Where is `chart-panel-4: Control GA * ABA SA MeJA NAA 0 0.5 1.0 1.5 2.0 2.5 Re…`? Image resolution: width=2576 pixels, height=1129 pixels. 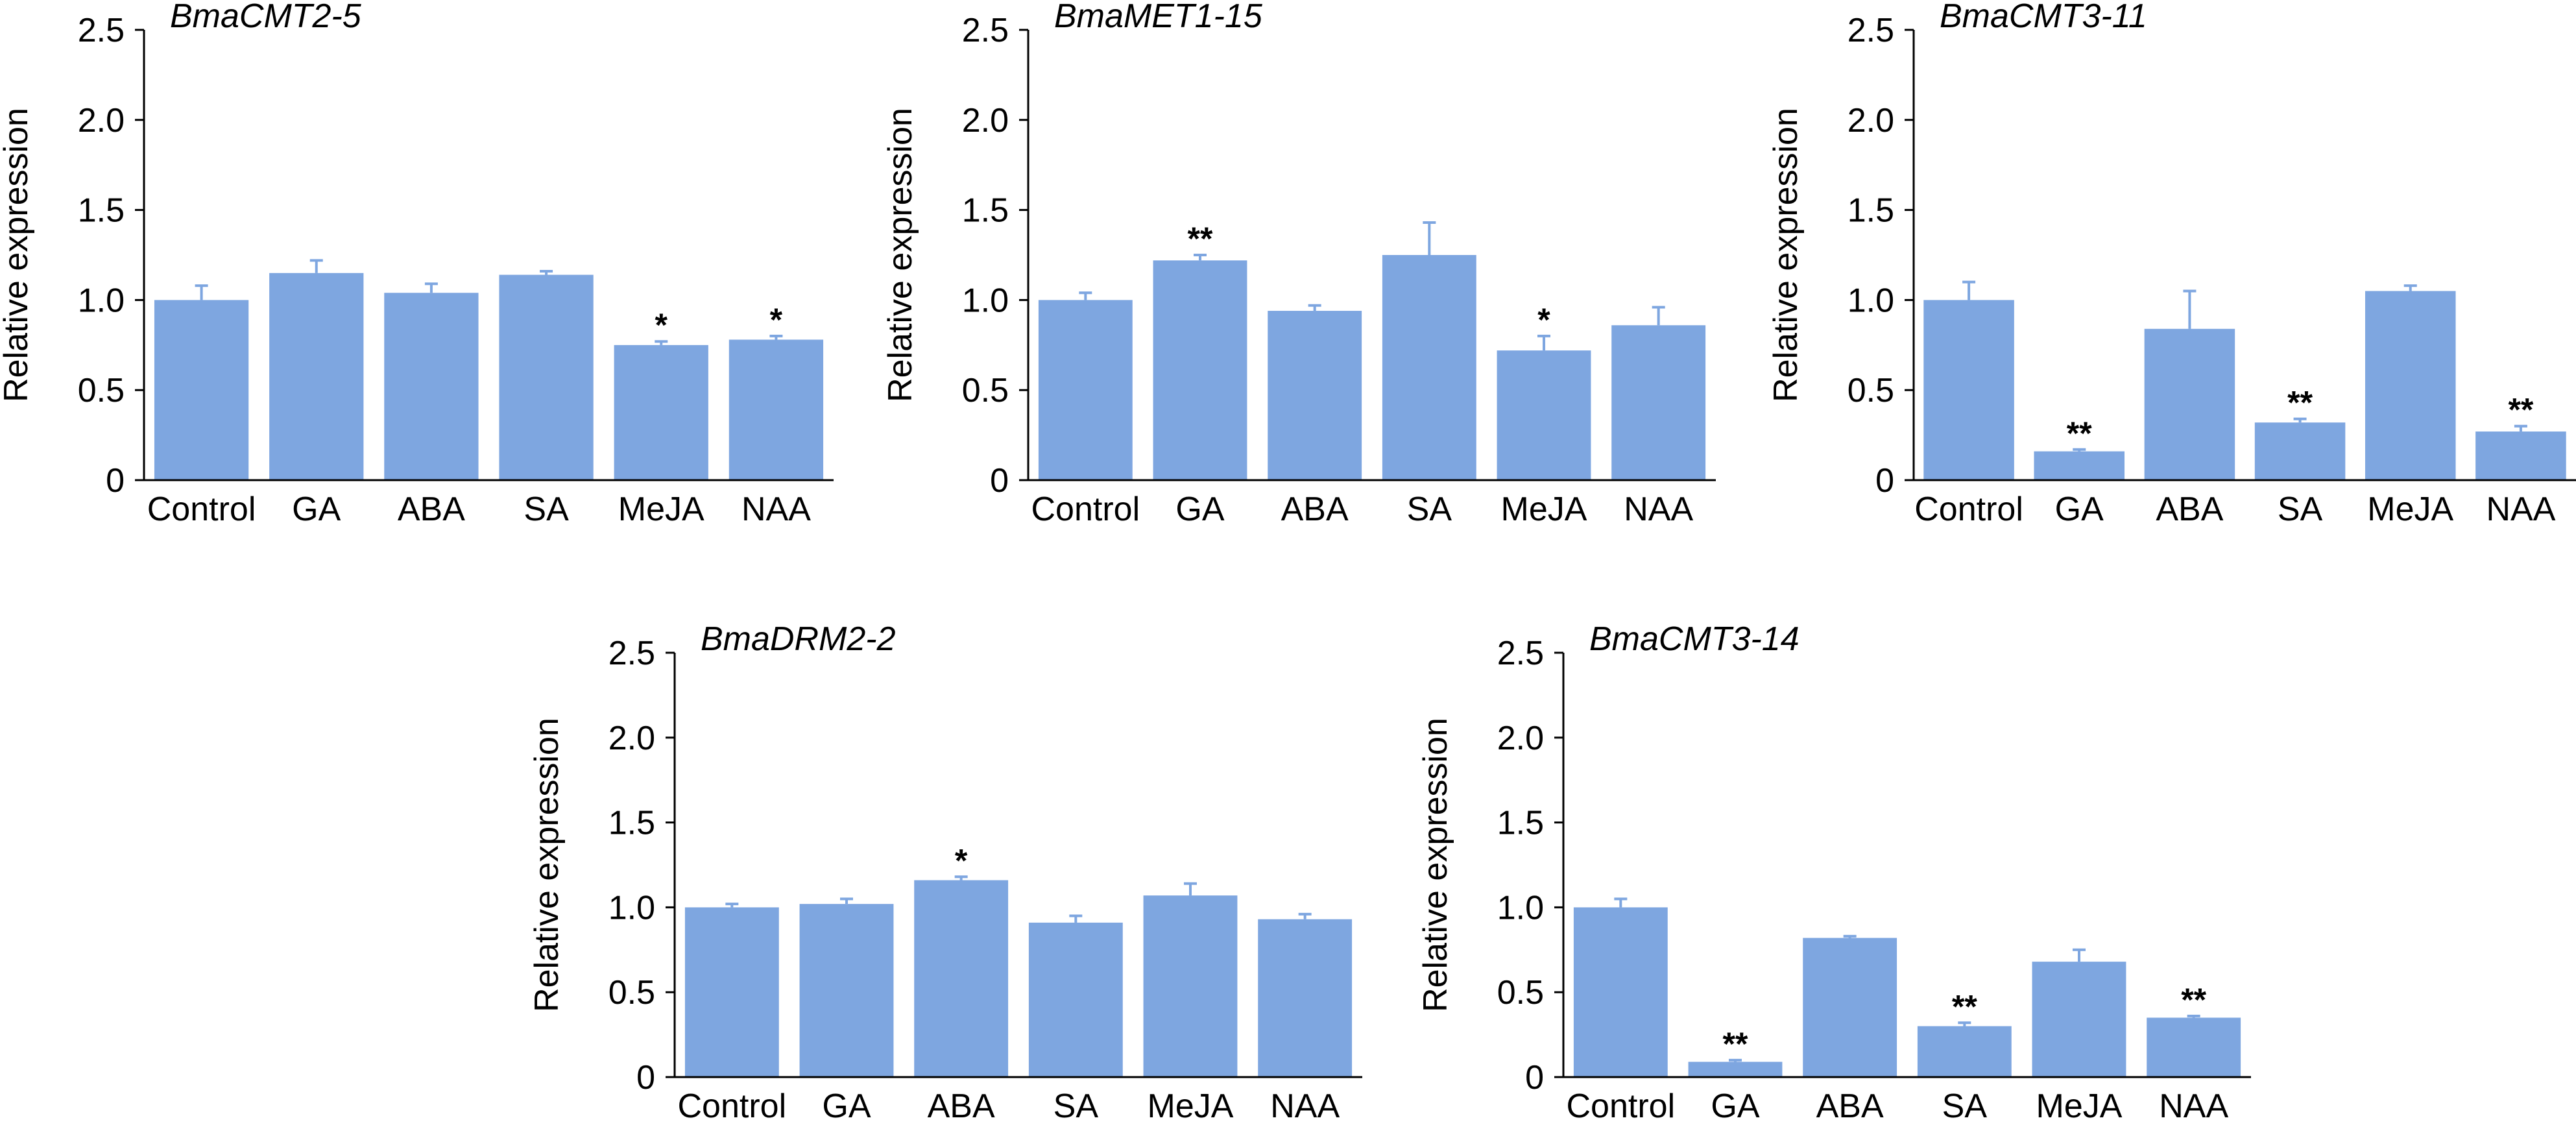 chart-panel-4: Control GA * ABA SA MeJA NAA 0 0.5 1.0 1.5 2.0 2.5 Re… is located at coordinates (945, 872).